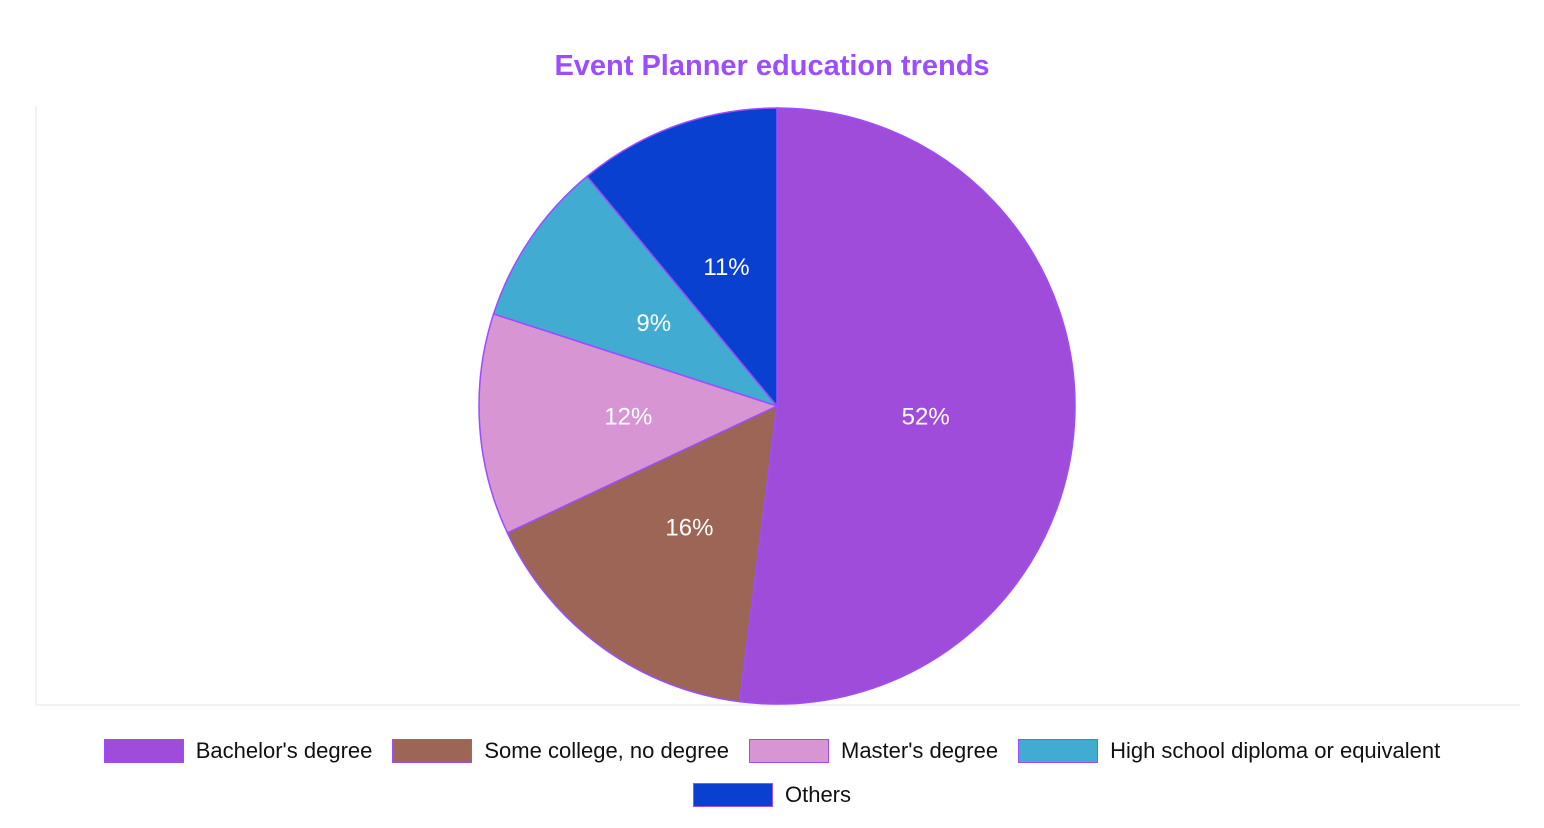 The height and width of the screenshot is (828, 1544). I want to click on slice-value-label: 12%, so click(628, 416).